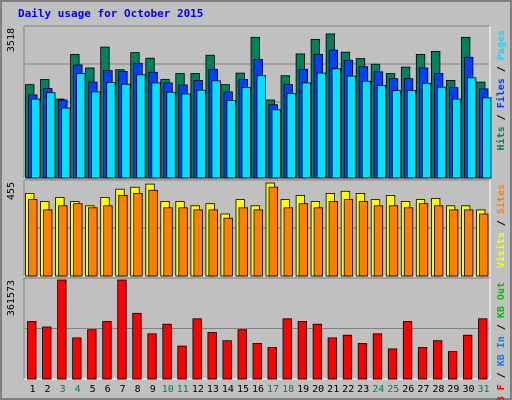 This screenshot has height=400, width=512. I want to click on x-tick-label: 17, so click(273, 389).